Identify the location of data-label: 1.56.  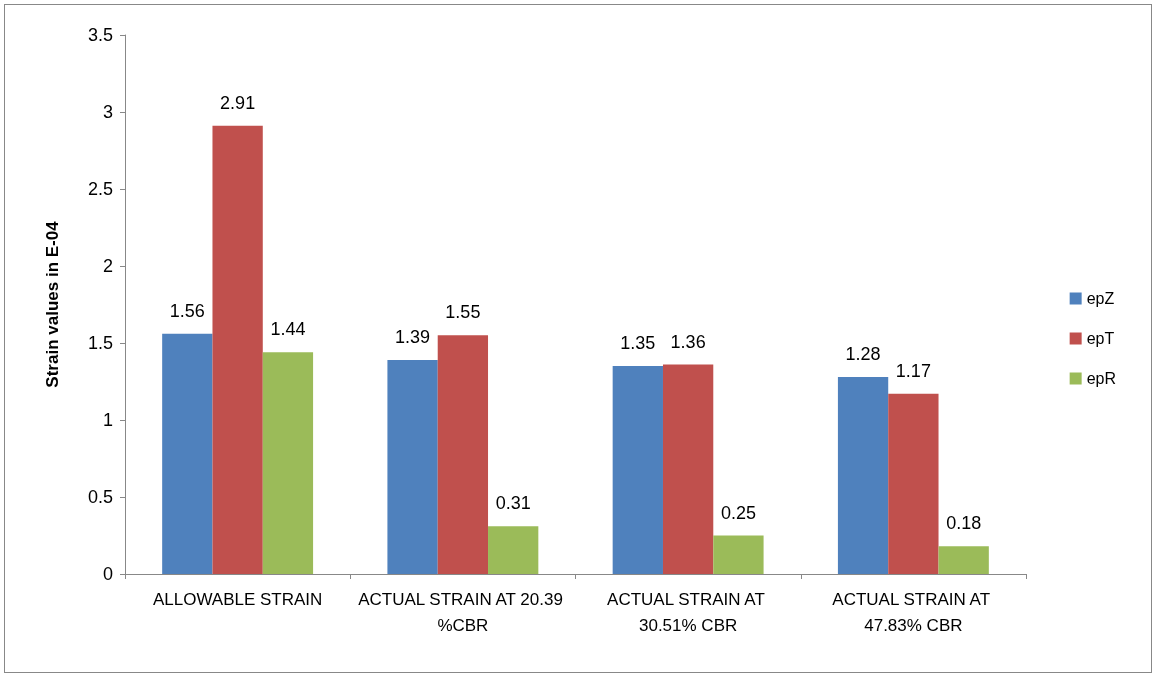
(187, 310).